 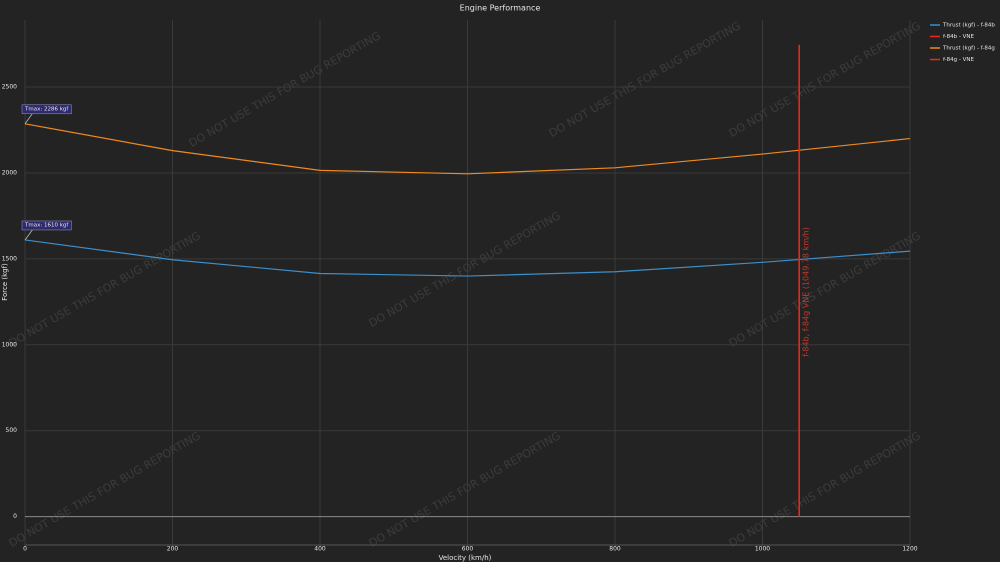 I want to click on annotation: Tmax: 2286 kgf, so click(x=46, y=109).